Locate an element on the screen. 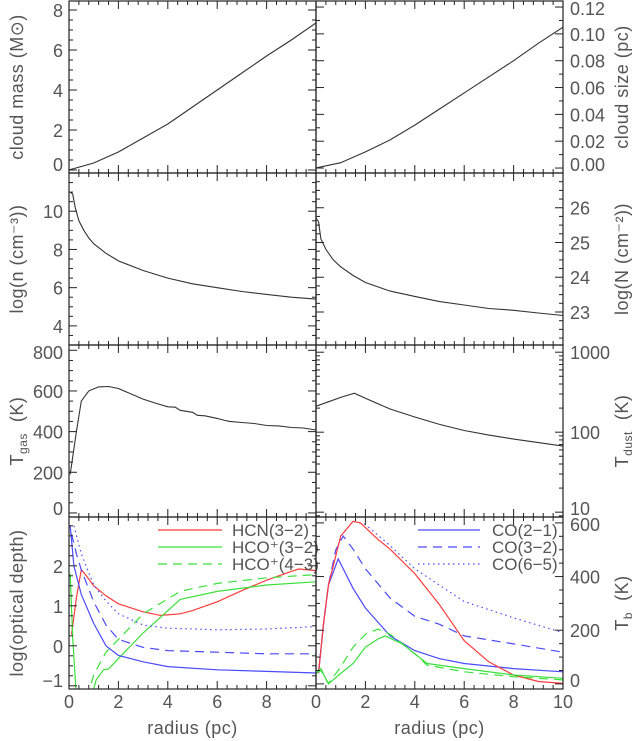  y-tick-label: 0.06 is located at coordinates (587, 89).